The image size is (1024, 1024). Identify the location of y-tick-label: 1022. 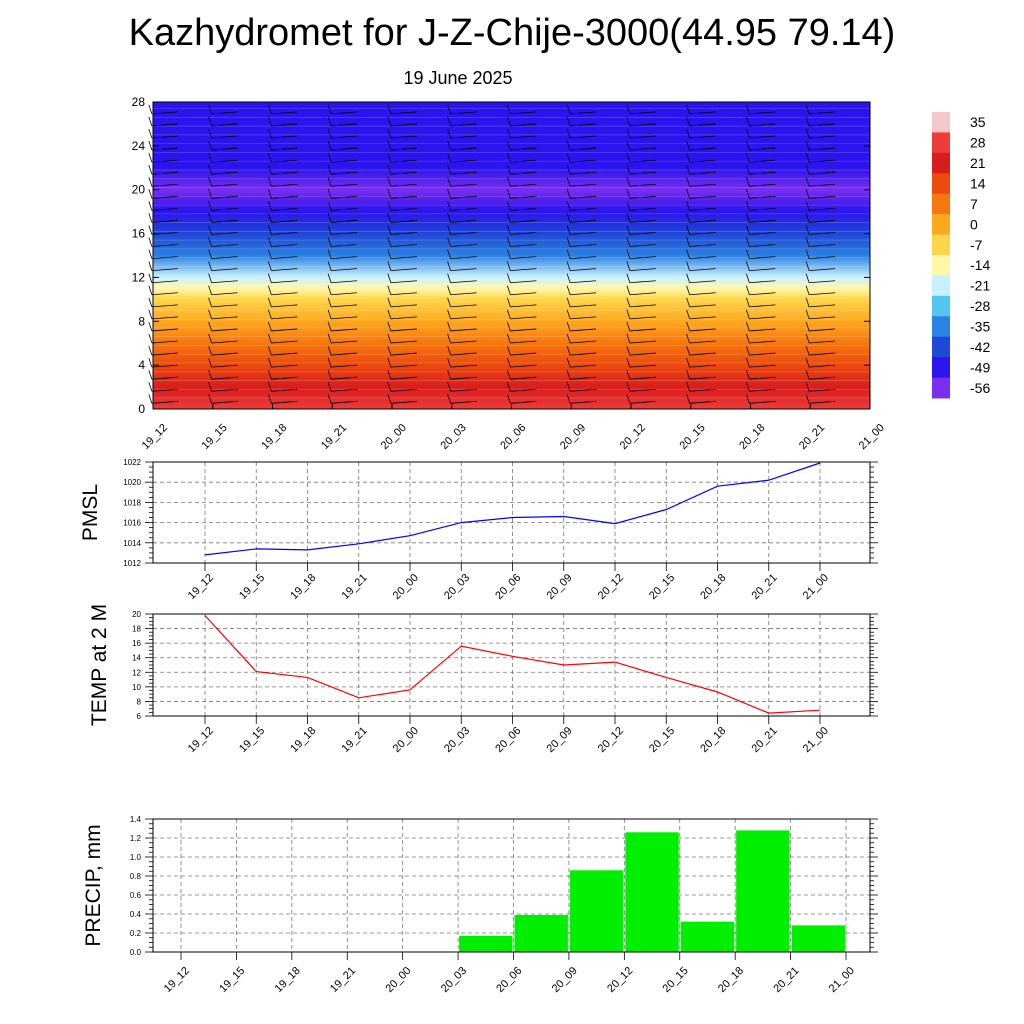
(132, 462).